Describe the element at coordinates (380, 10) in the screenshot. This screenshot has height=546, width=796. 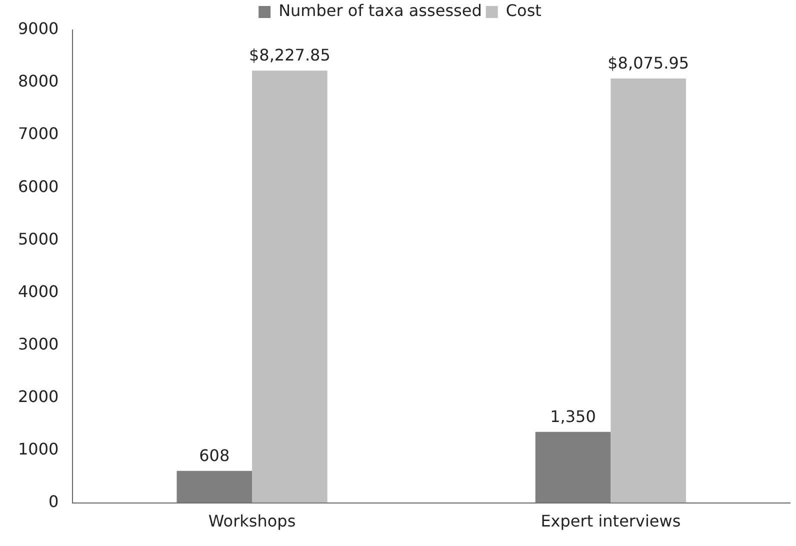
I see `legend-label: Number of taxa assessed` at that location.